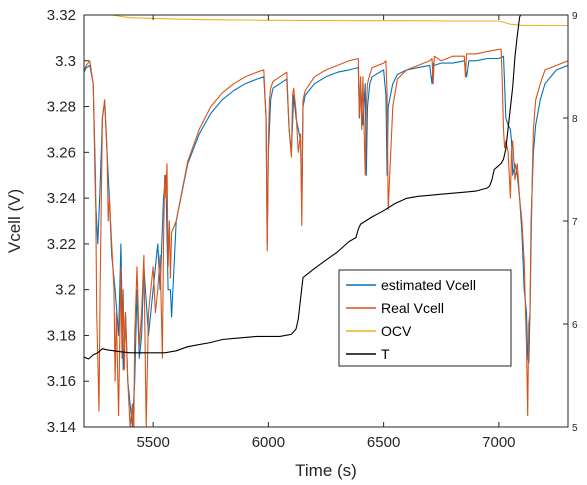 Image resolution: width=587 pixels, height=485 pixels. I want to click on y2-tick-label: 7, so click(575, 222).